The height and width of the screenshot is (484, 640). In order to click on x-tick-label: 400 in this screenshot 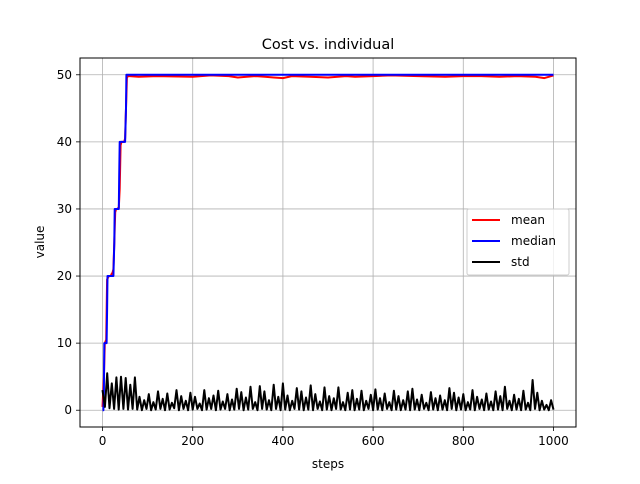, I will do `click(282, 441)`.